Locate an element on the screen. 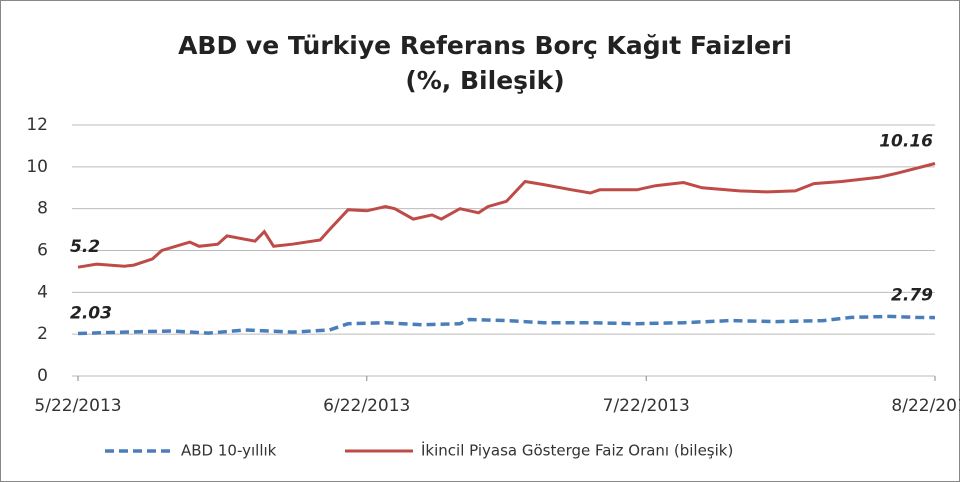  data-label: 10.16 is located at coordinates (906, 141).